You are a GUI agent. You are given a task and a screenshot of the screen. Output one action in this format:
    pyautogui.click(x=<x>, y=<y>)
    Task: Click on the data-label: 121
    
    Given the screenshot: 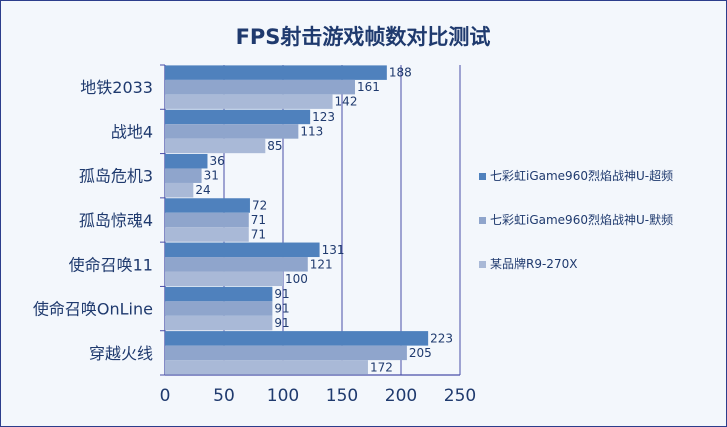 What is the action you would take?
    pyautogui.click(x=321, y=264)
    